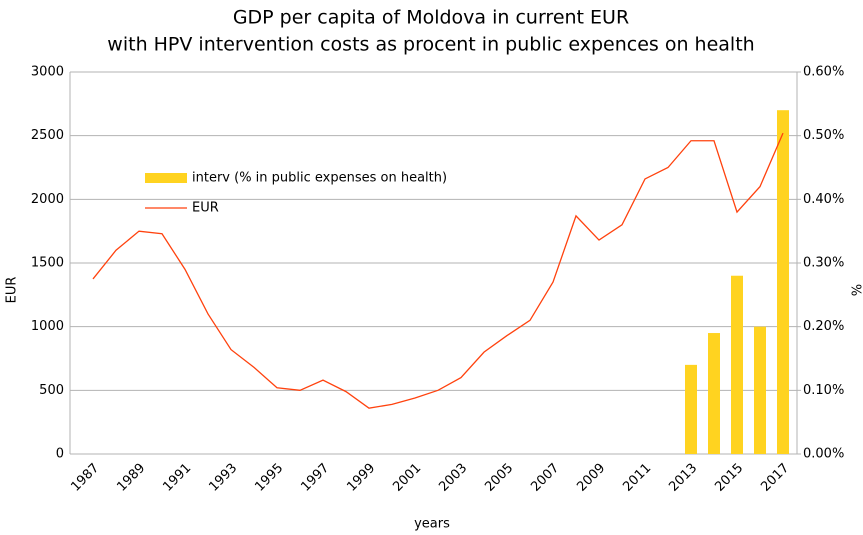 The image size is (863, 535). Describe the element at coordinates (453, 478) in the screenshot. I see `x-tick-label: 2003` at that location.